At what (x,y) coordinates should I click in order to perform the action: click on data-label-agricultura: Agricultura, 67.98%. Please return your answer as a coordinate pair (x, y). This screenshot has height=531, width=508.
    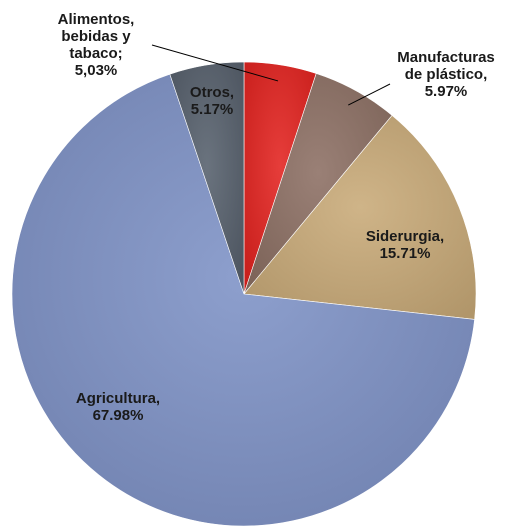
    Looking at the image, I should click on (118, 407).